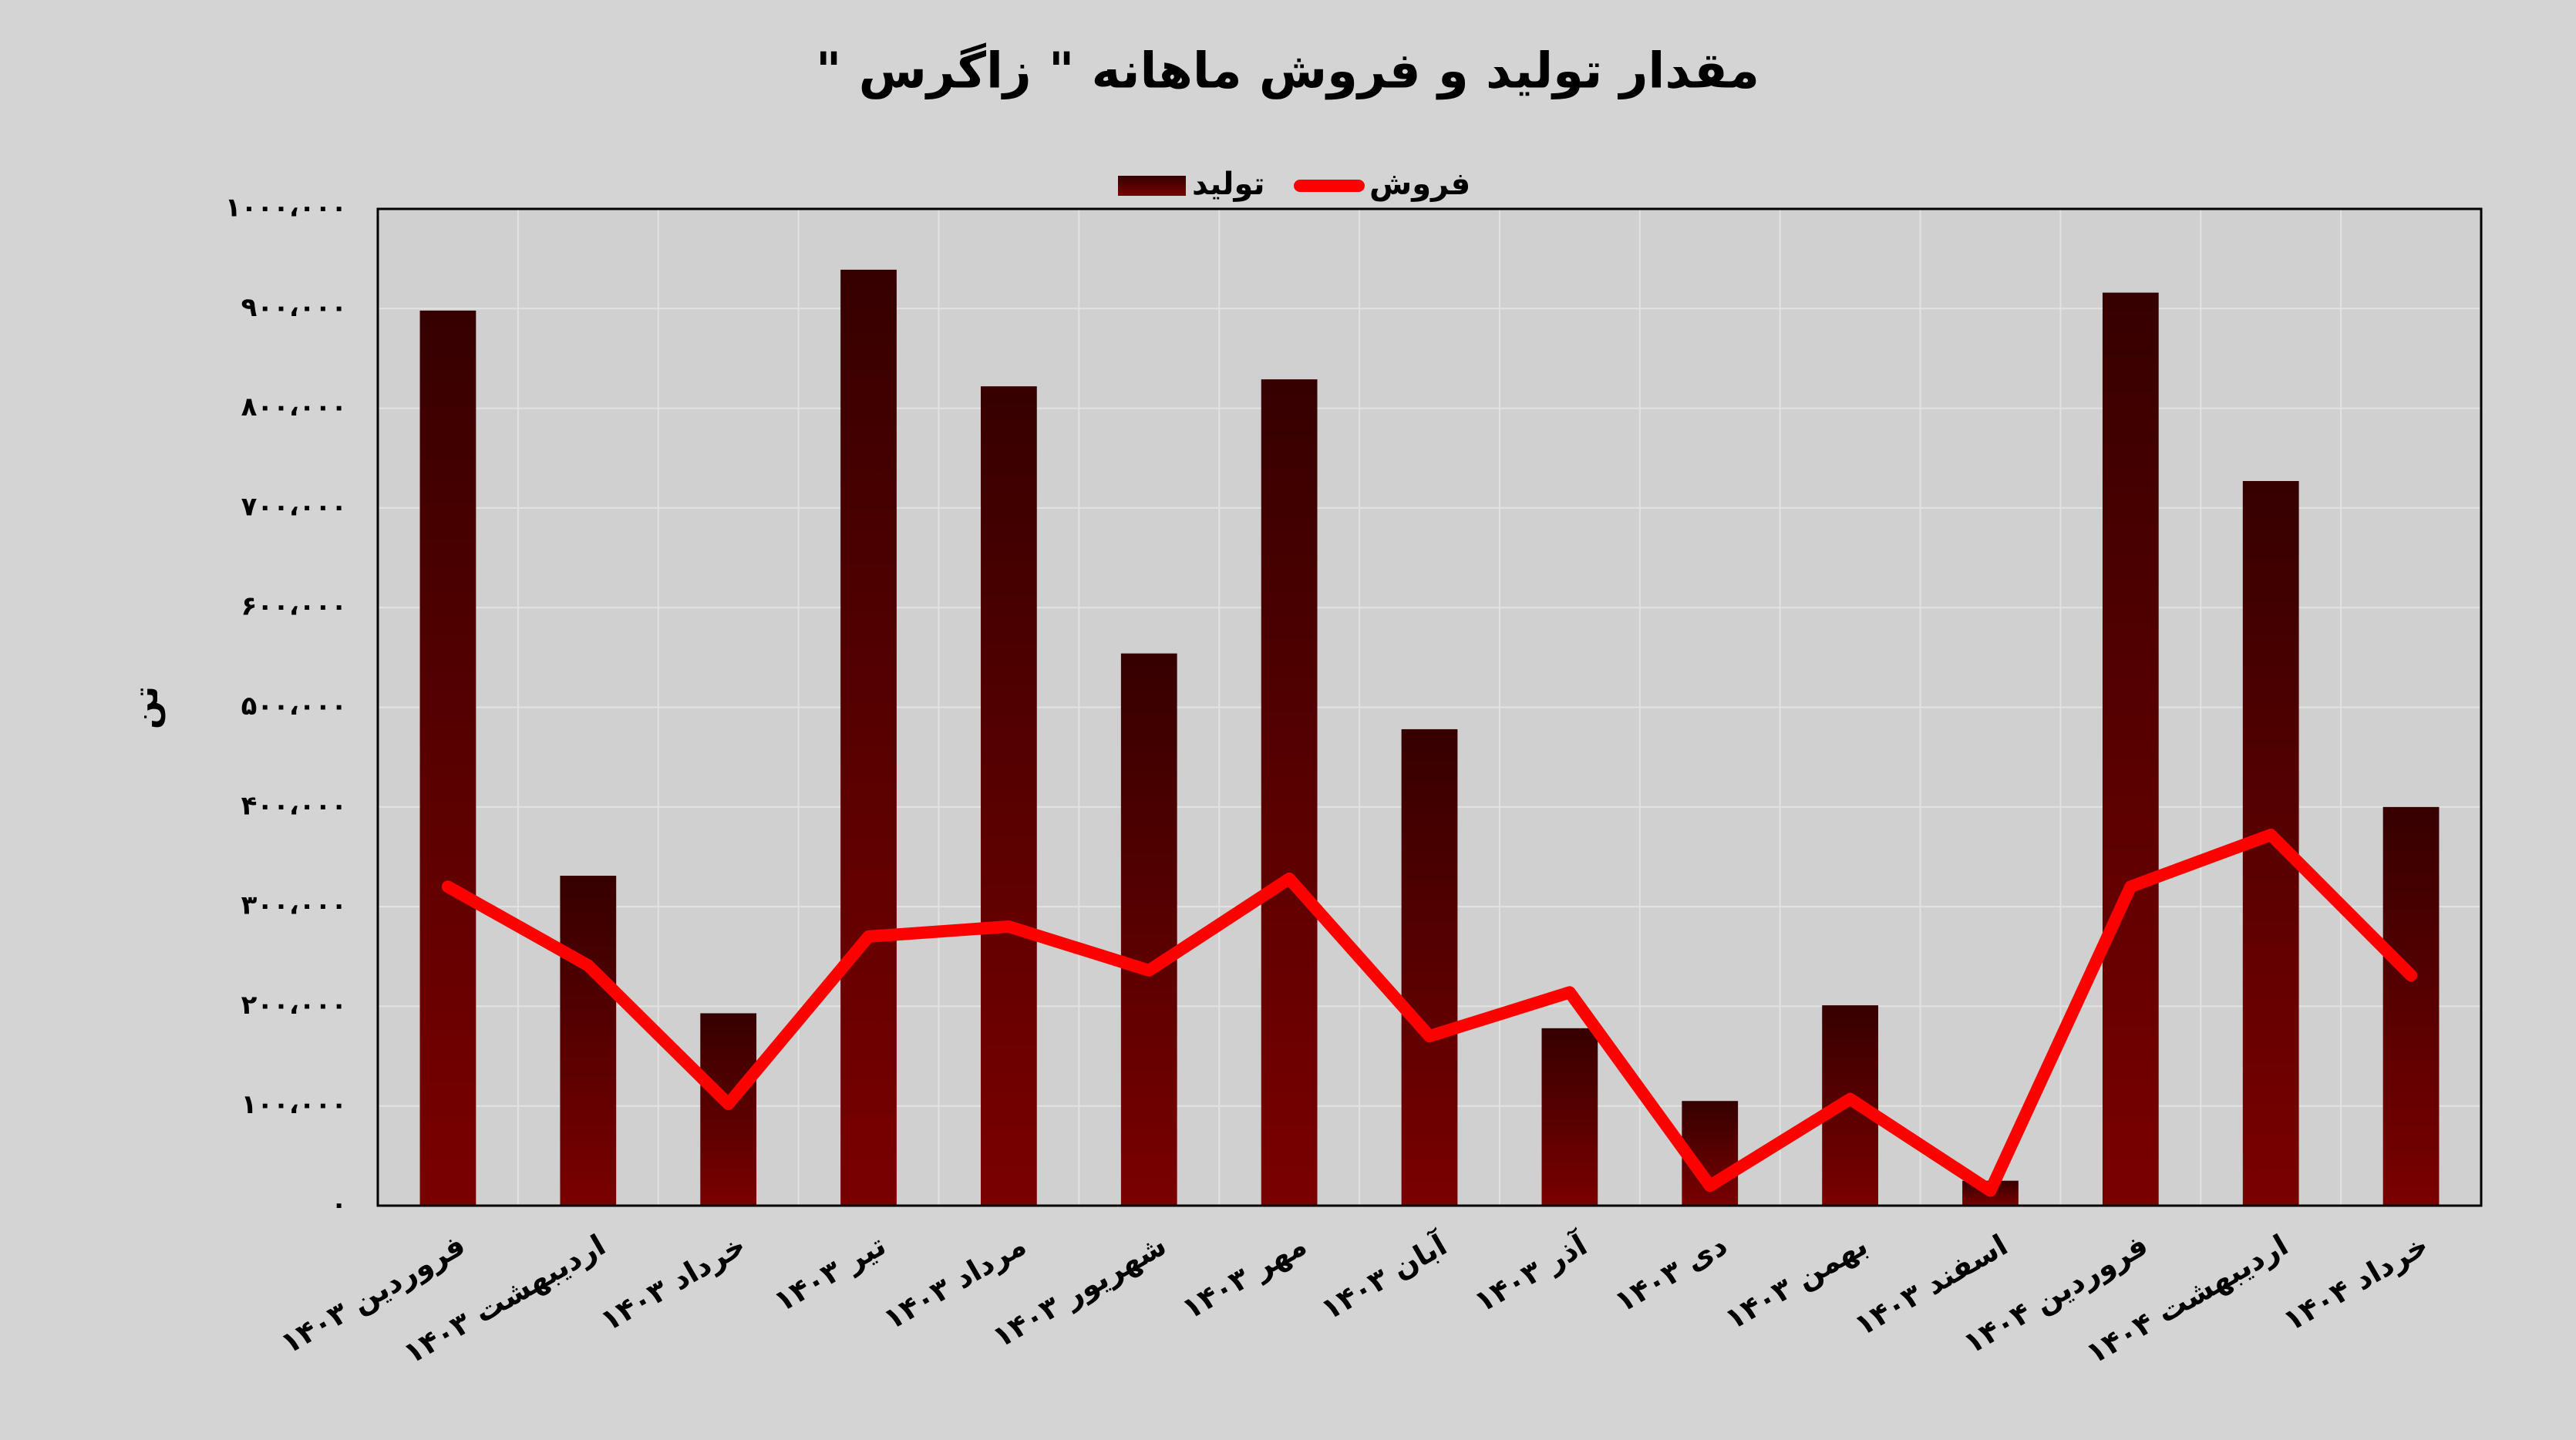  Describe the element at coordinates (146, 708) in the screenshot. I see `y-axis-title: تن` at that location.